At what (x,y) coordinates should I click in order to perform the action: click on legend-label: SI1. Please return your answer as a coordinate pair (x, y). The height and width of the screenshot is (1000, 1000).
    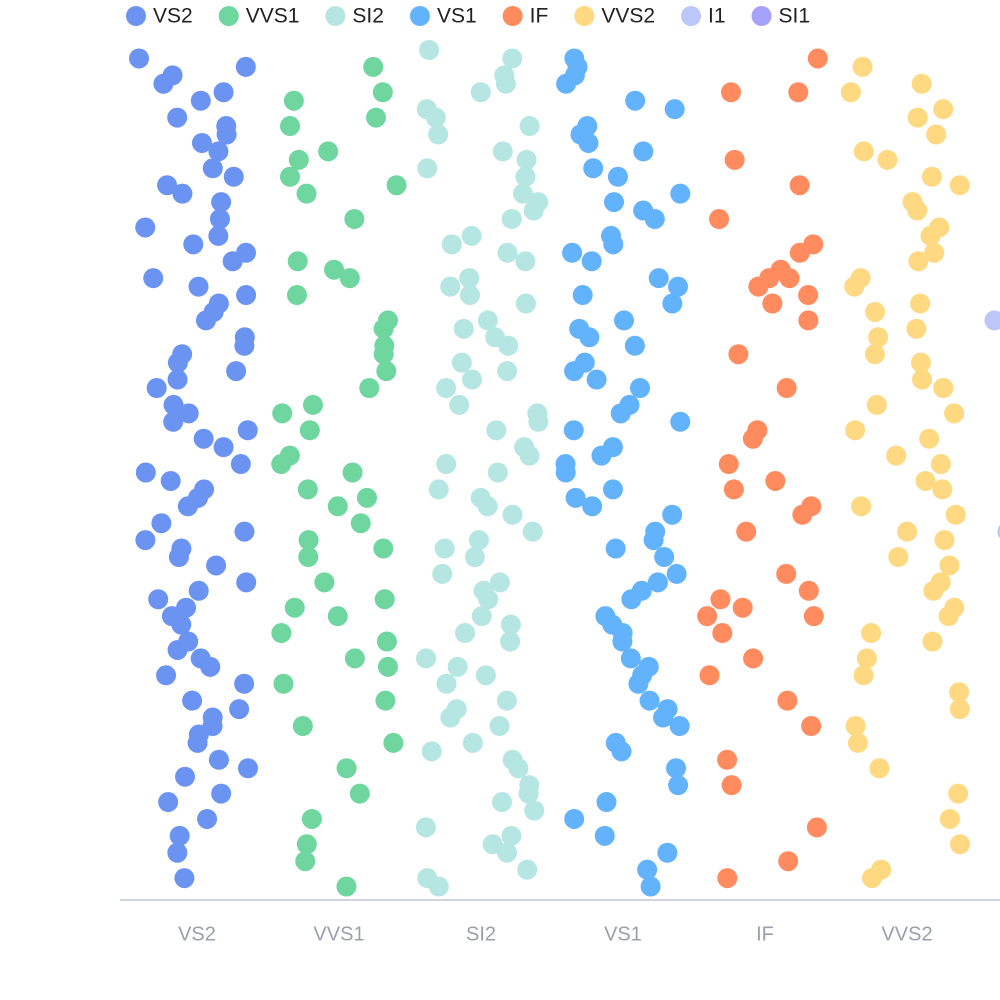
    Looking at the image, I should click on (795, 16).